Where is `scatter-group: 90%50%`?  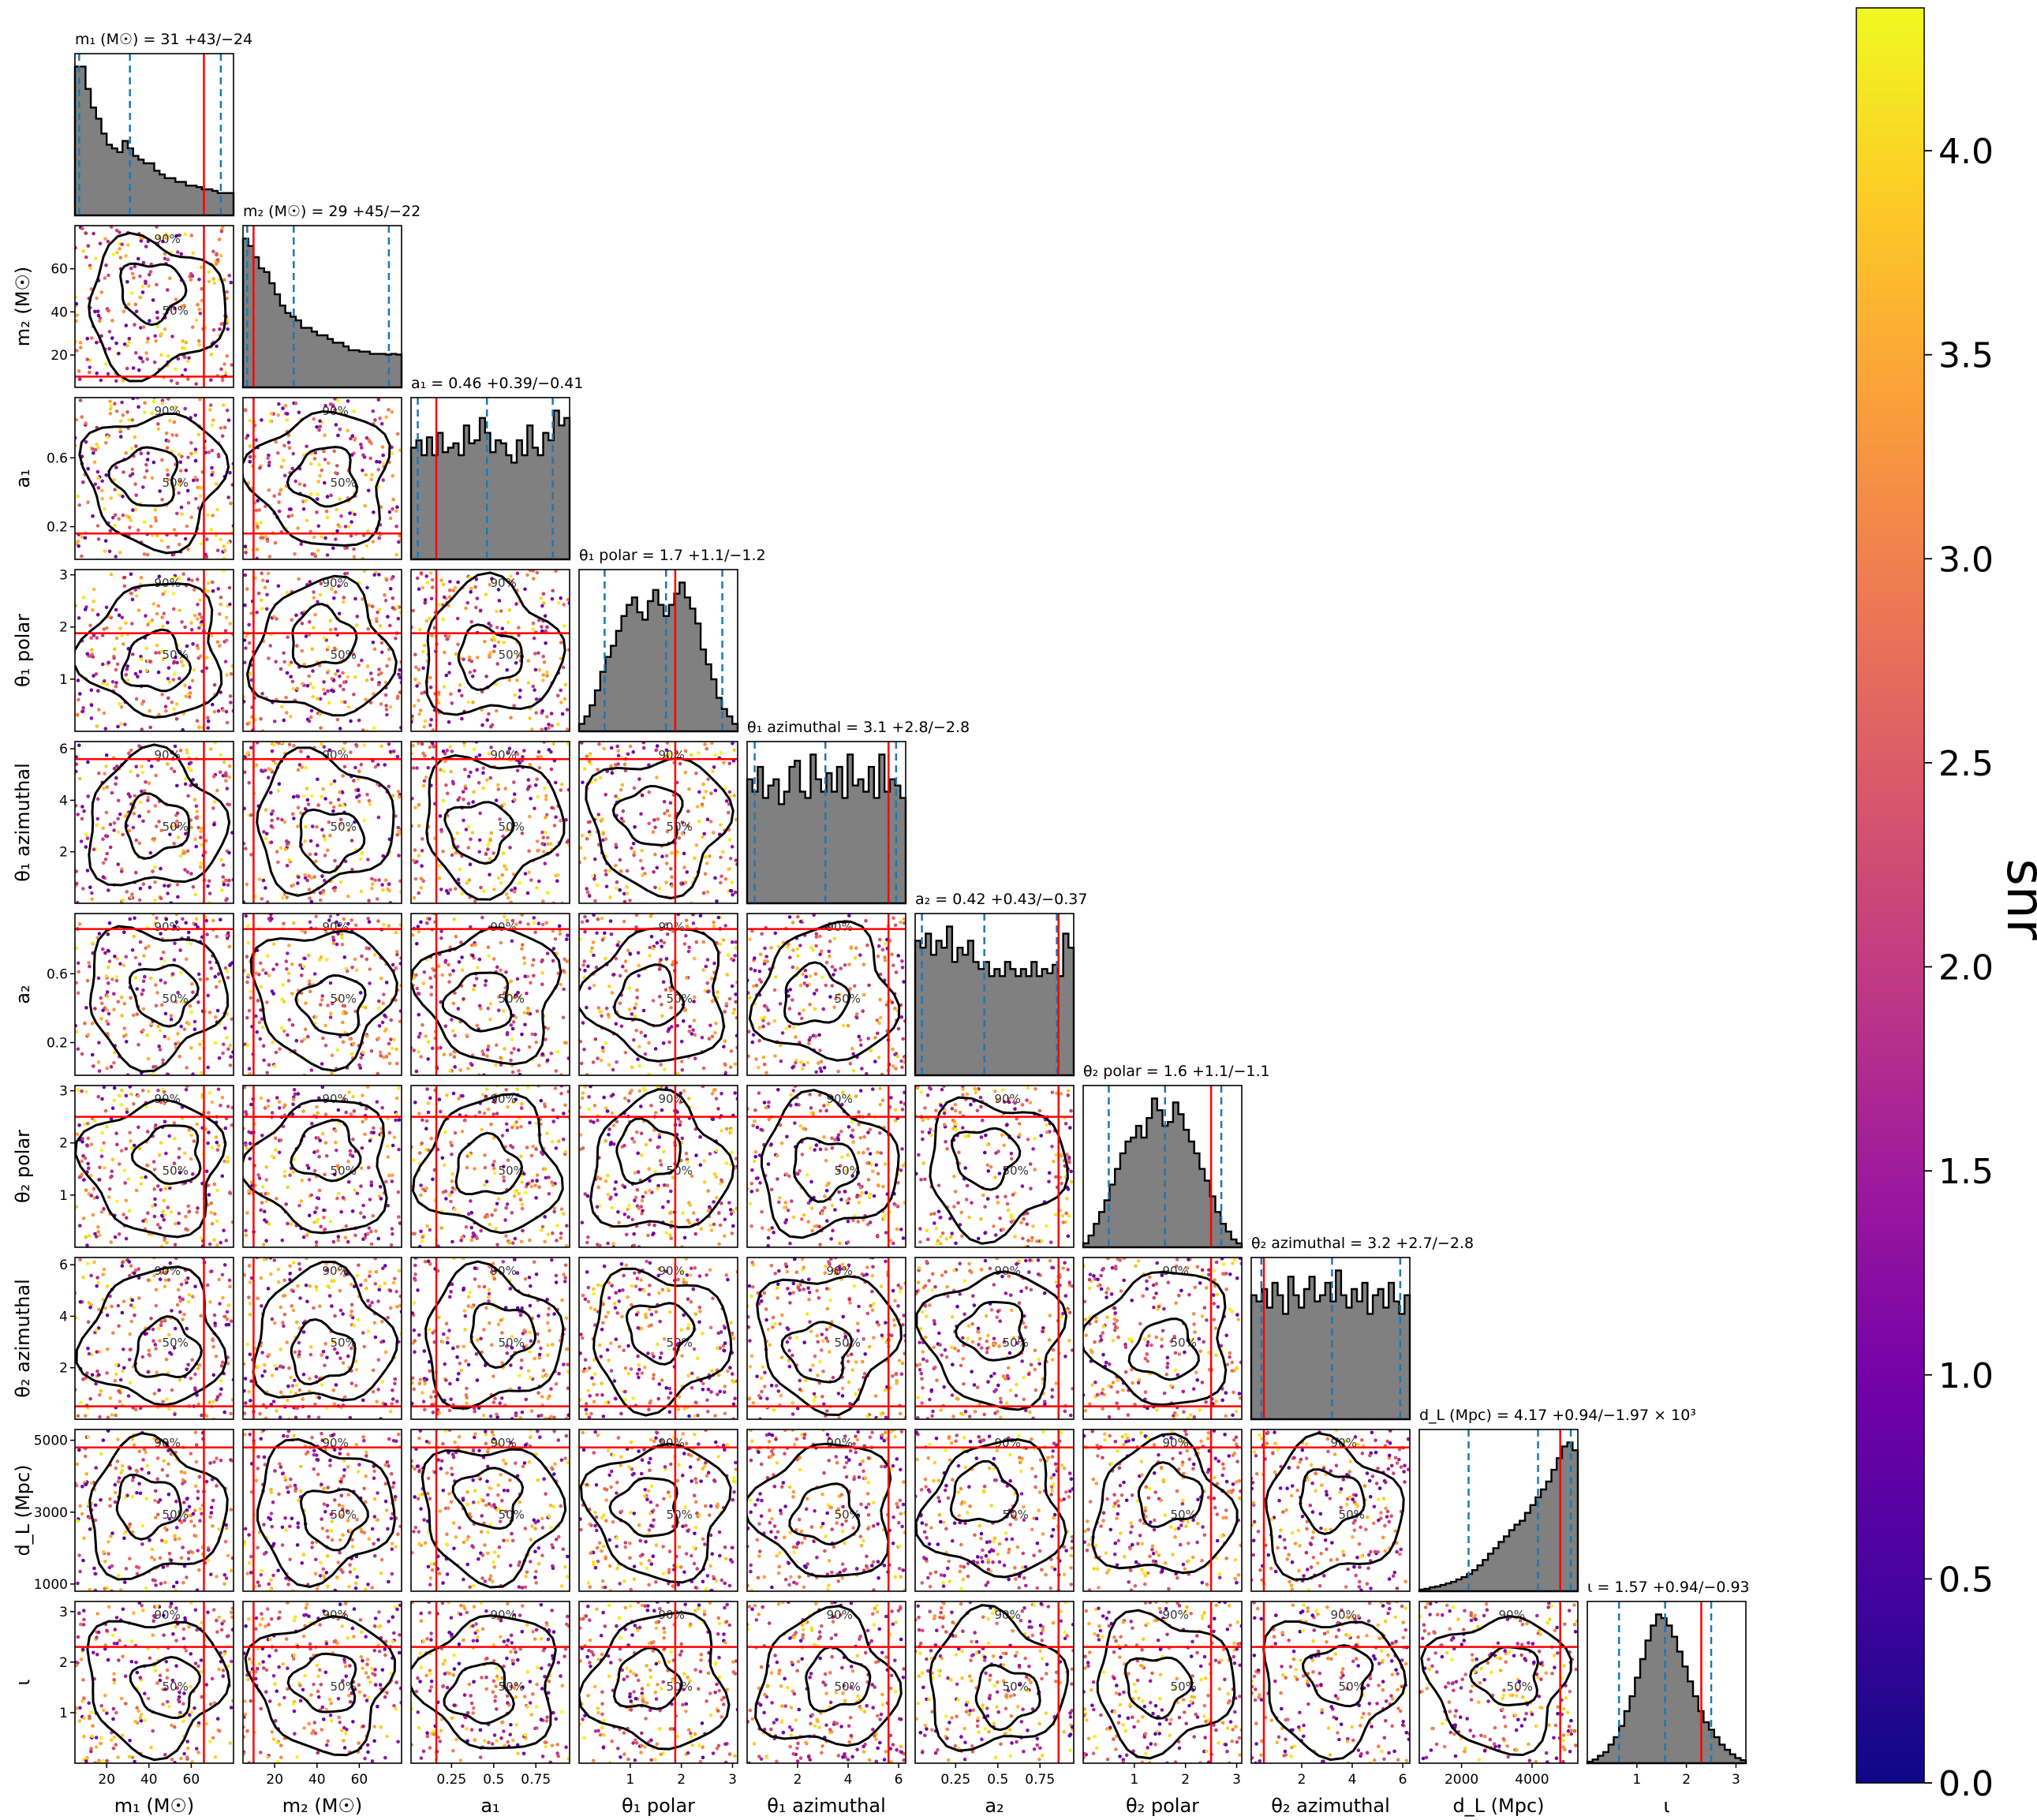 scatter-group: 90%50% is located at coordinates (154, 478).